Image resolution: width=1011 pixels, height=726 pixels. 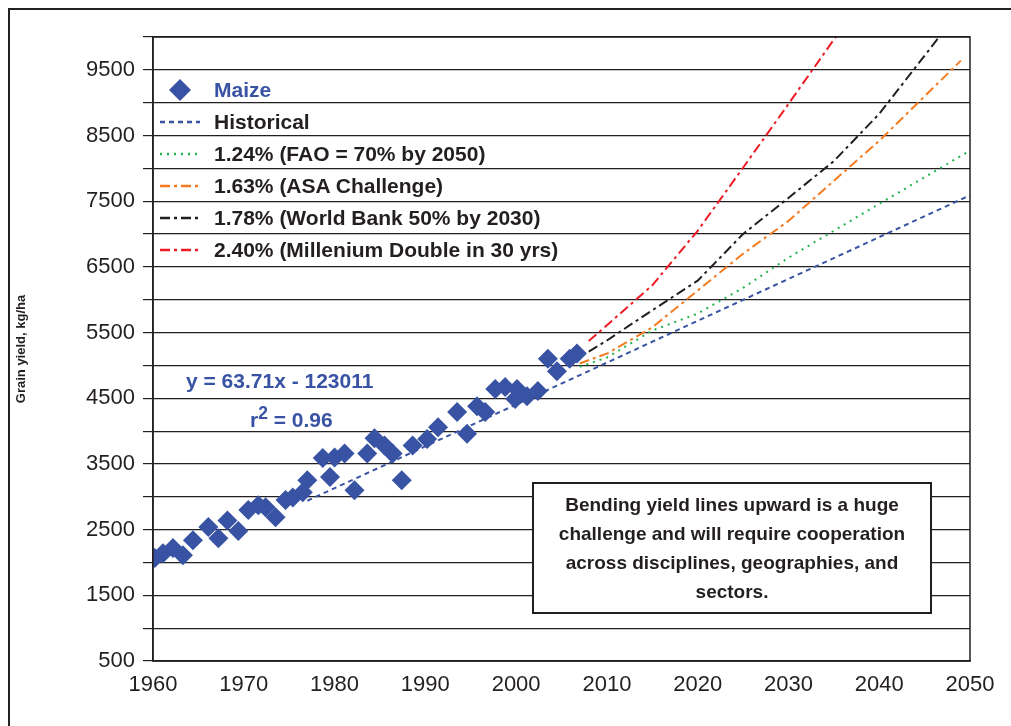 I want to click on x-tick-label: 1980, so click(x=335, y=684).